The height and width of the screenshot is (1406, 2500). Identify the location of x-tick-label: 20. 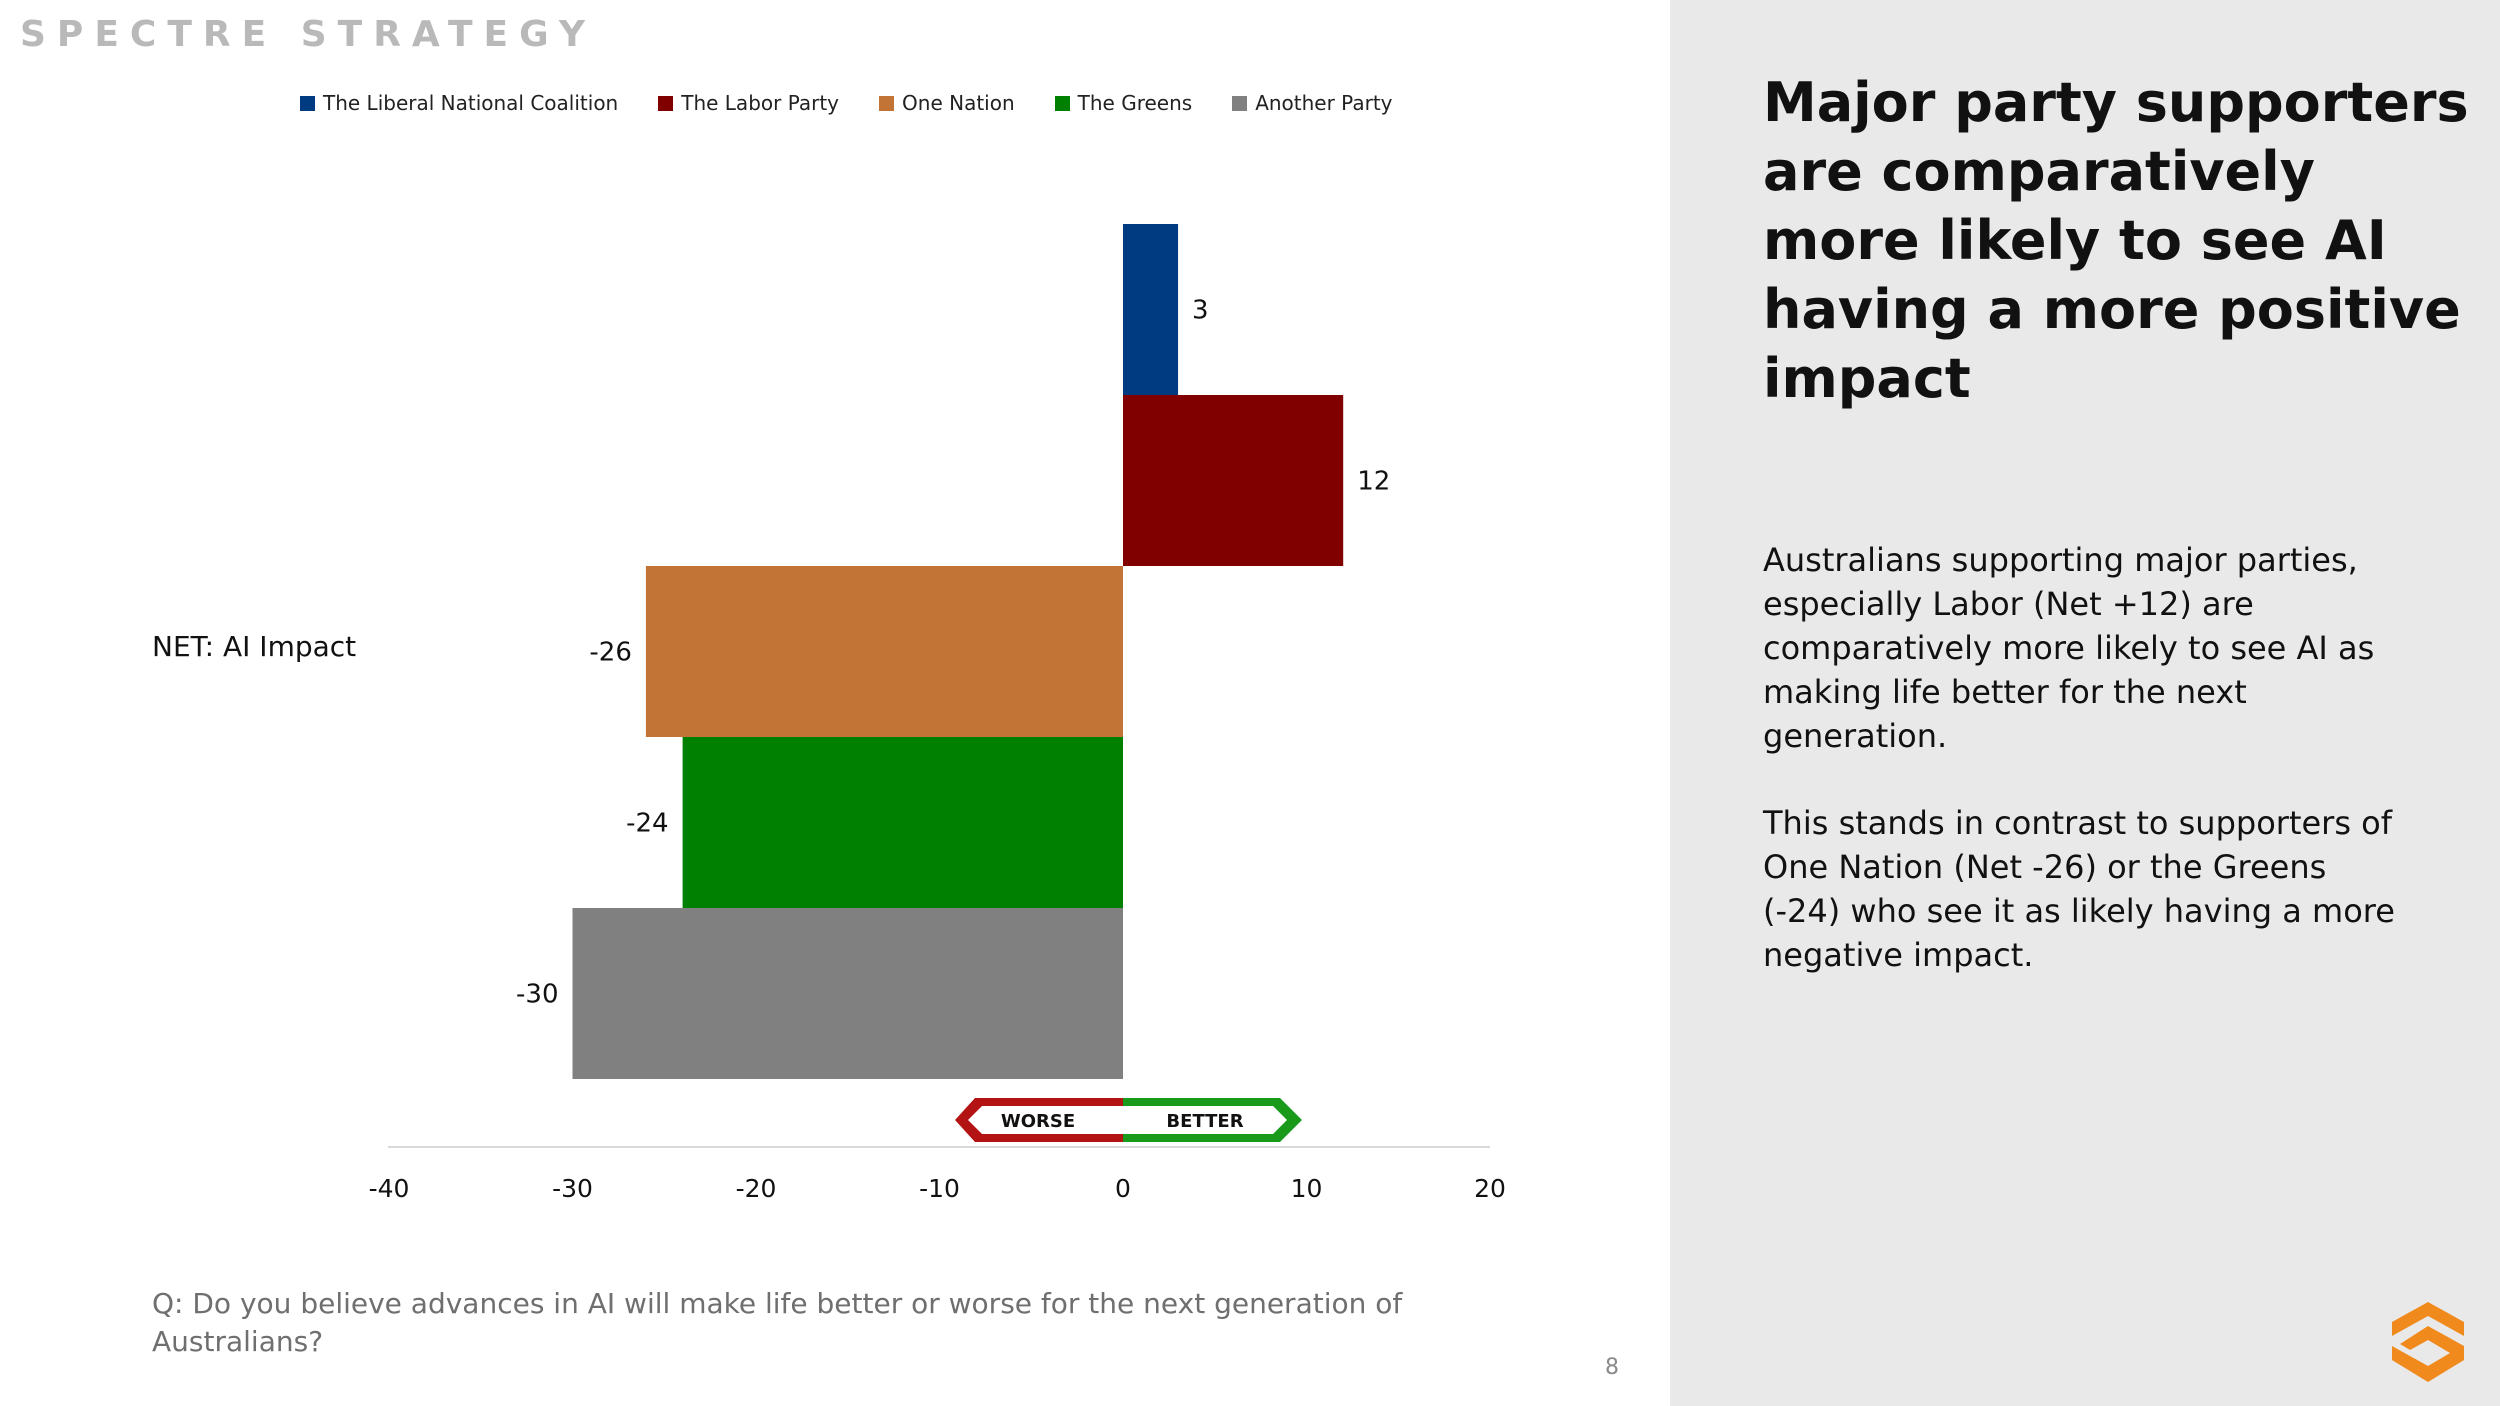
(1490, 1188).